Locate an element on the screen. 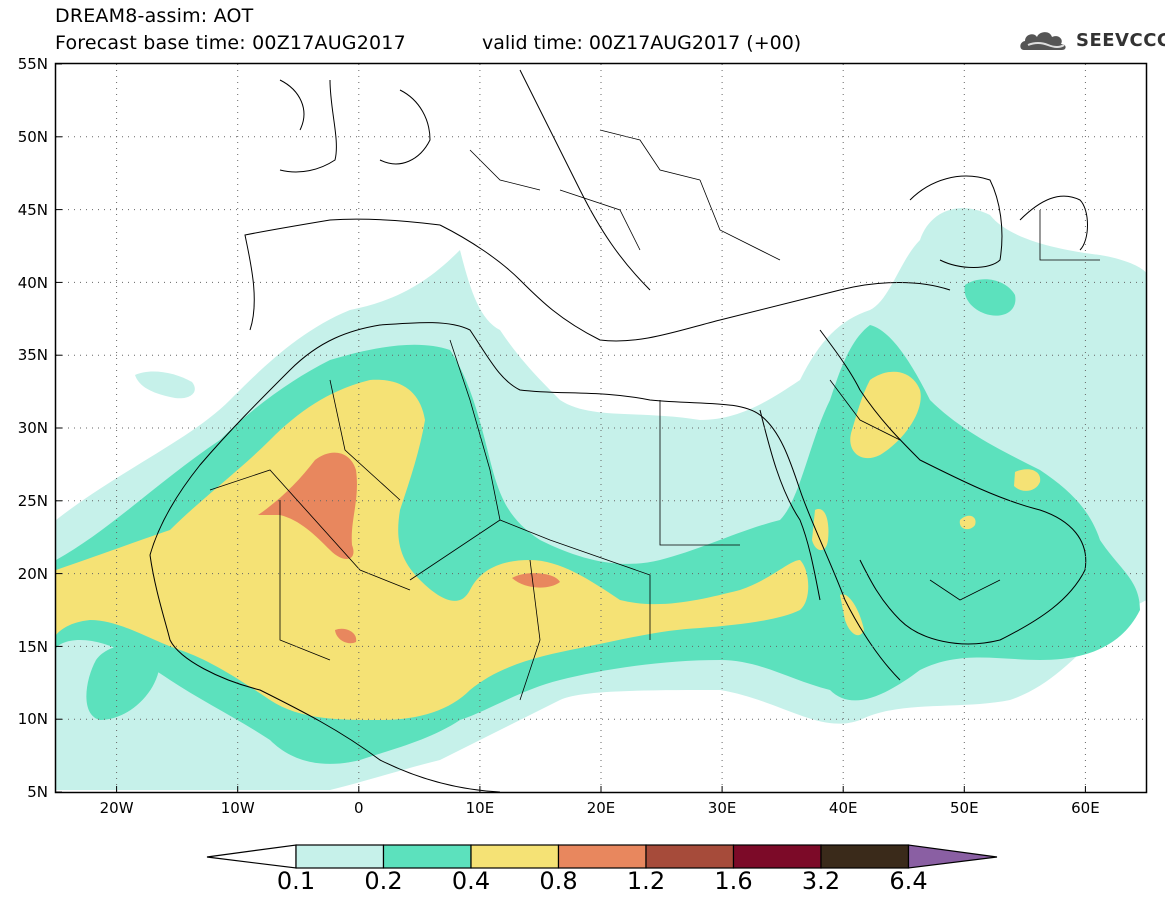 The width and height of the screenshot is (1165, 905). colorbar-high-arrow is located at coordinates (952, 856).